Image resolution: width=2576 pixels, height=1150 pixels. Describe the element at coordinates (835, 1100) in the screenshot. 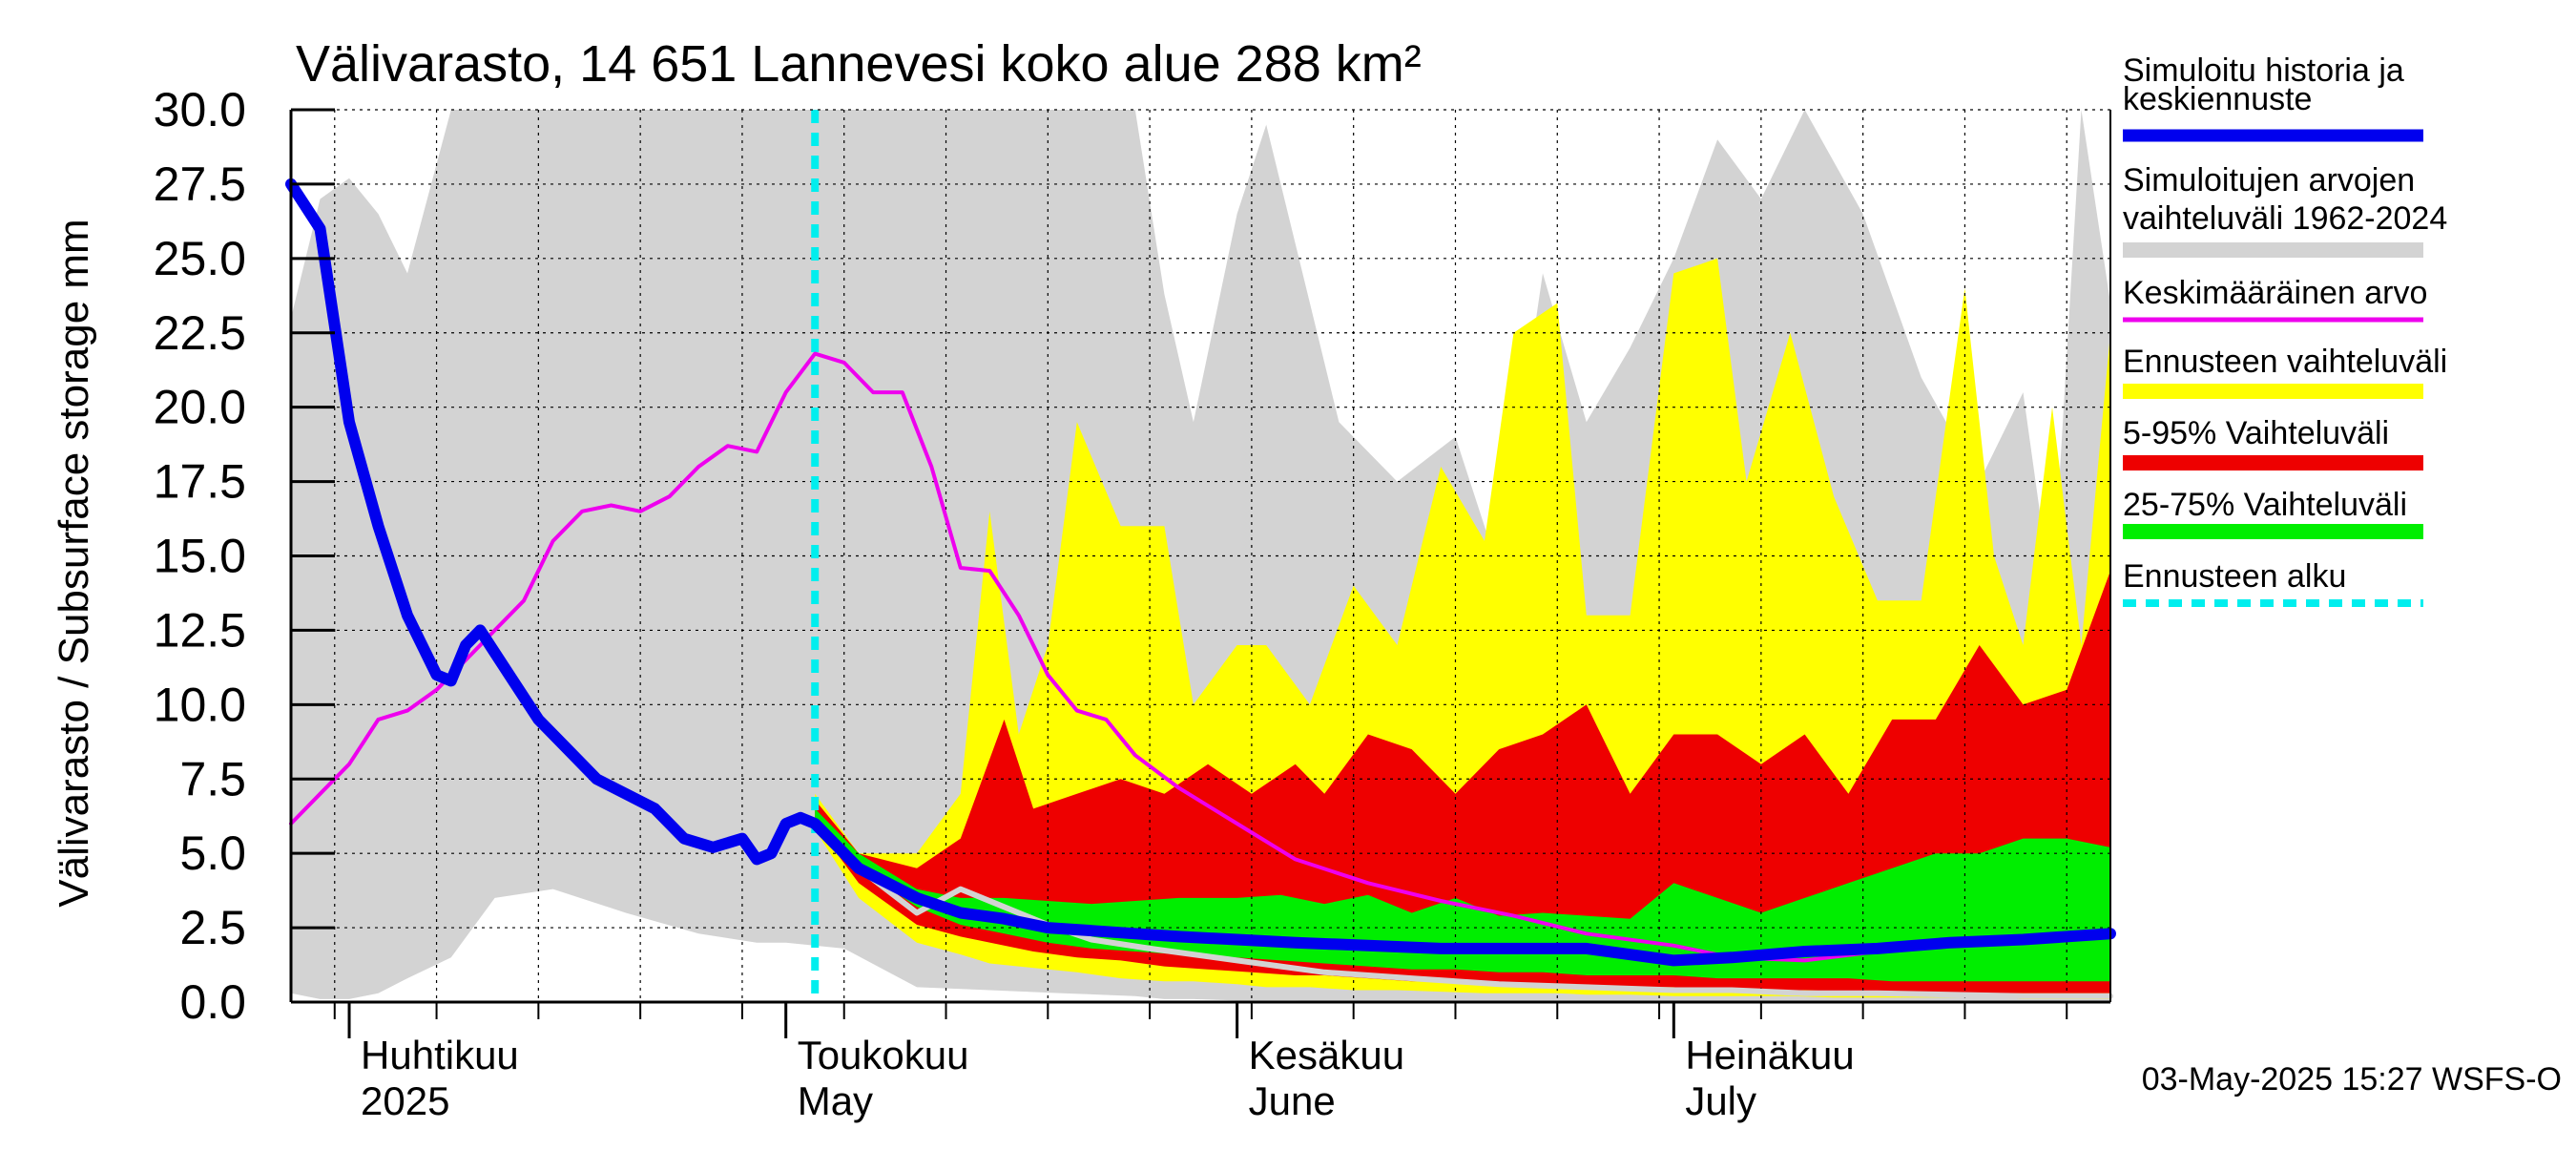

I see `x-month-label-en: May` at that location.